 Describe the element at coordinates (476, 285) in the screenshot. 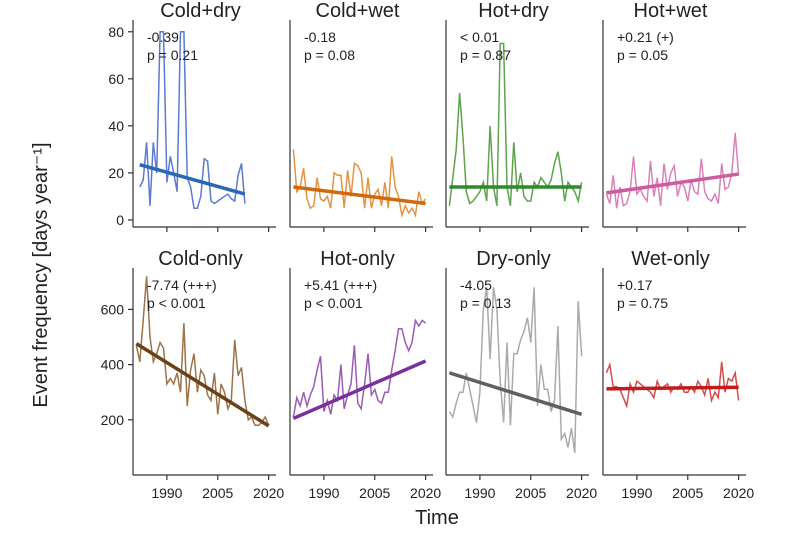

I see `trend-value: -4.05` at that location.